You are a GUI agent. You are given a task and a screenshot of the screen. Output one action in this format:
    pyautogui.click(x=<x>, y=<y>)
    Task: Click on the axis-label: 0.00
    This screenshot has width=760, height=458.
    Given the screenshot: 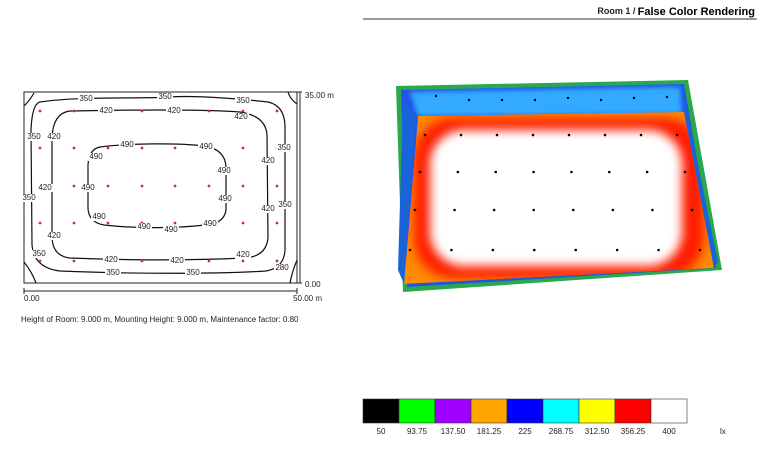 What is the action you would take?
    pyautogui.click(x=32, y=298)
    